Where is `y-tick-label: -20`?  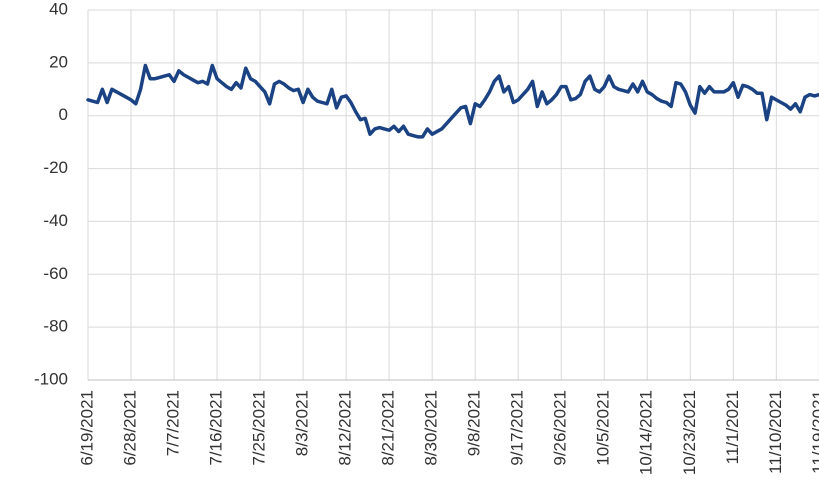
y-tick-label: -20 is located at coordinates (55, 167).